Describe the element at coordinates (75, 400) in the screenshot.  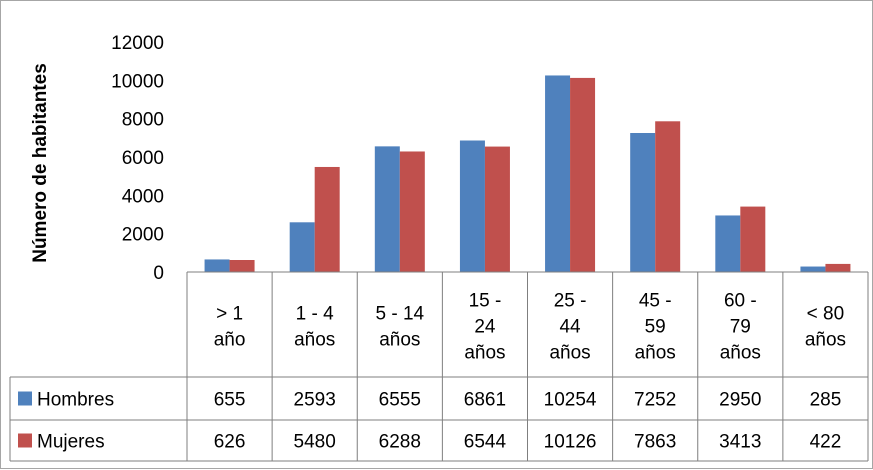
I see `legend-series-name: Hombres` at that location.